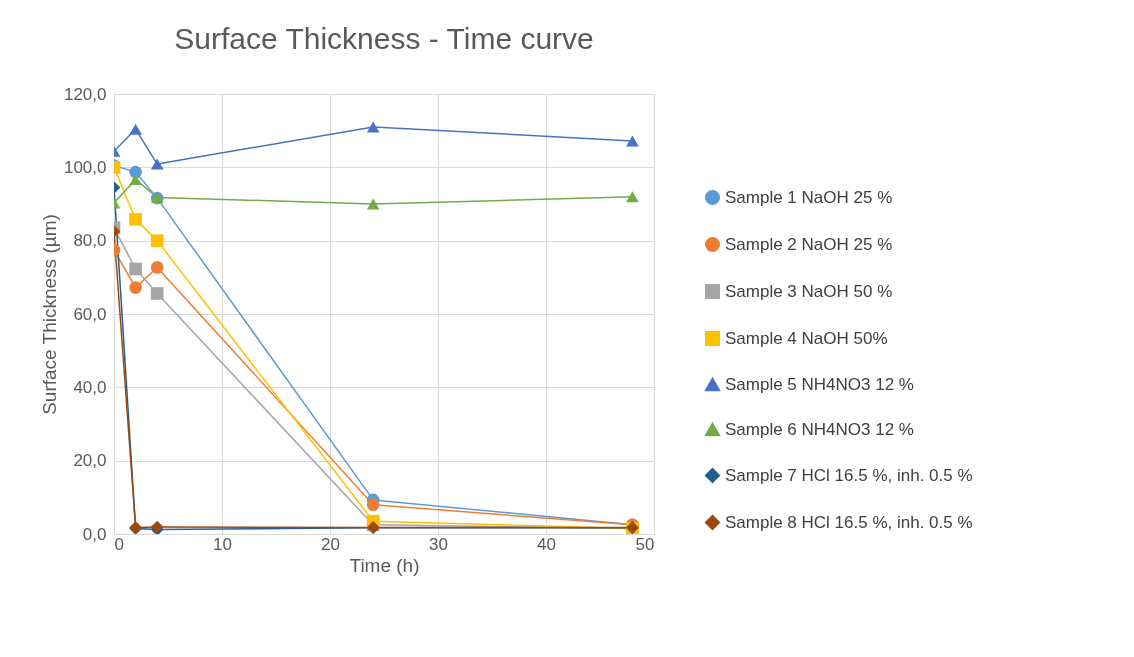 This screenshot has width=1134, height=657. Describe the element at coordinates (49, 314) in the screenshot. I see `y-axis-title: Surface Thickness (µm)` at that location.